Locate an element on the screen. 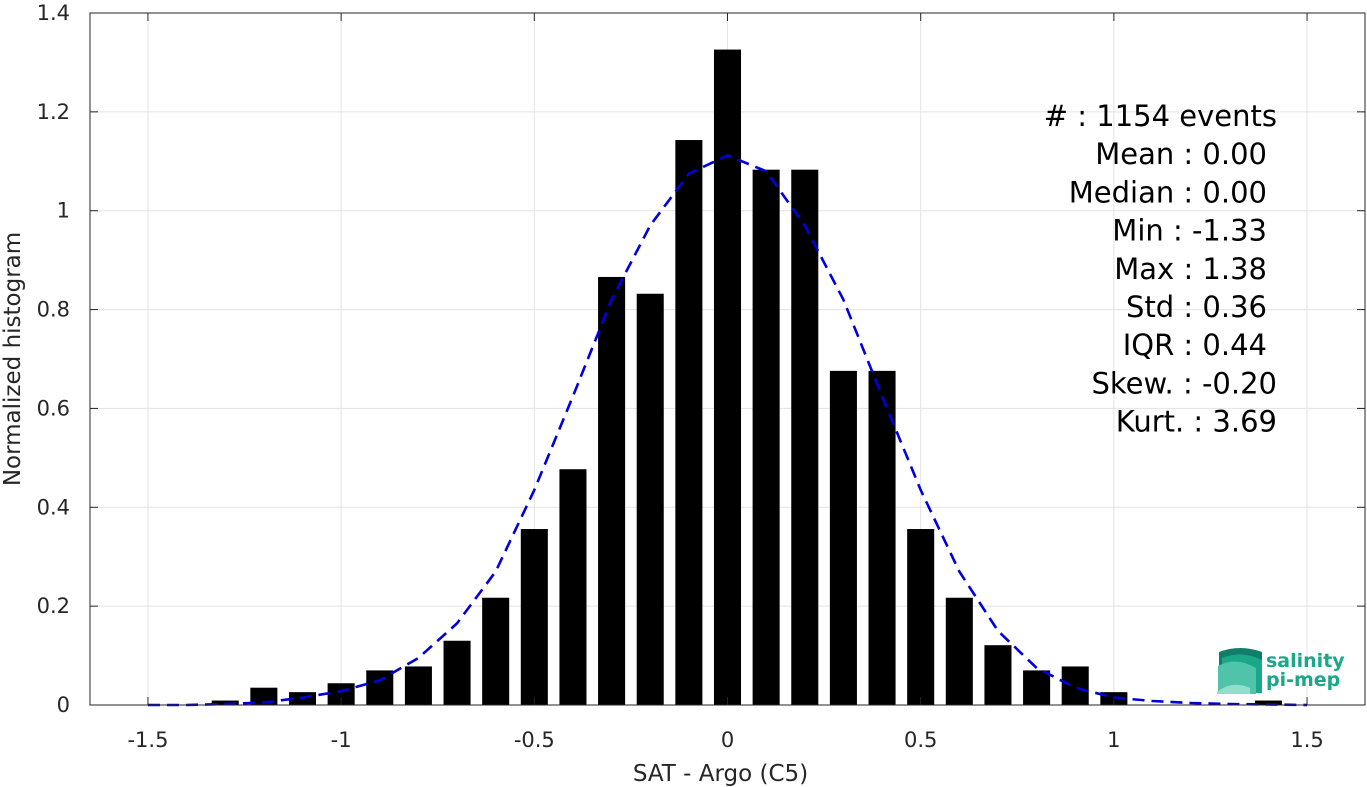  stat-line: Std : 0.36 is located at coordinates (1196, 307).